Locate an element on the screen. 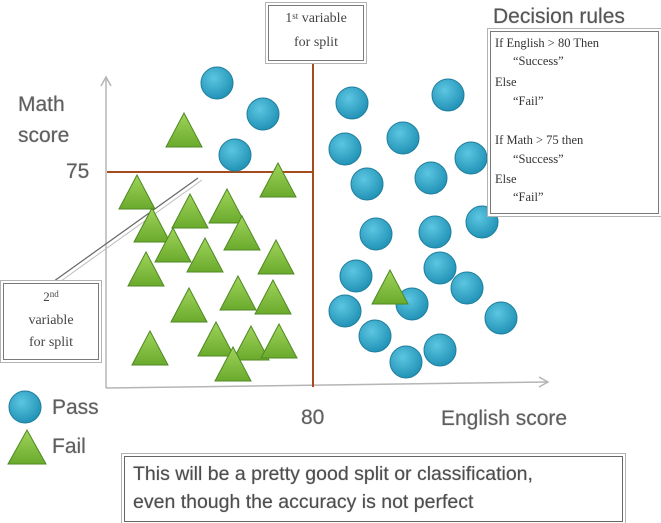 The height and width of the screenshot is (523, 661). rule-line-1: If English > 80 Then is located at coordinates (547, 43).